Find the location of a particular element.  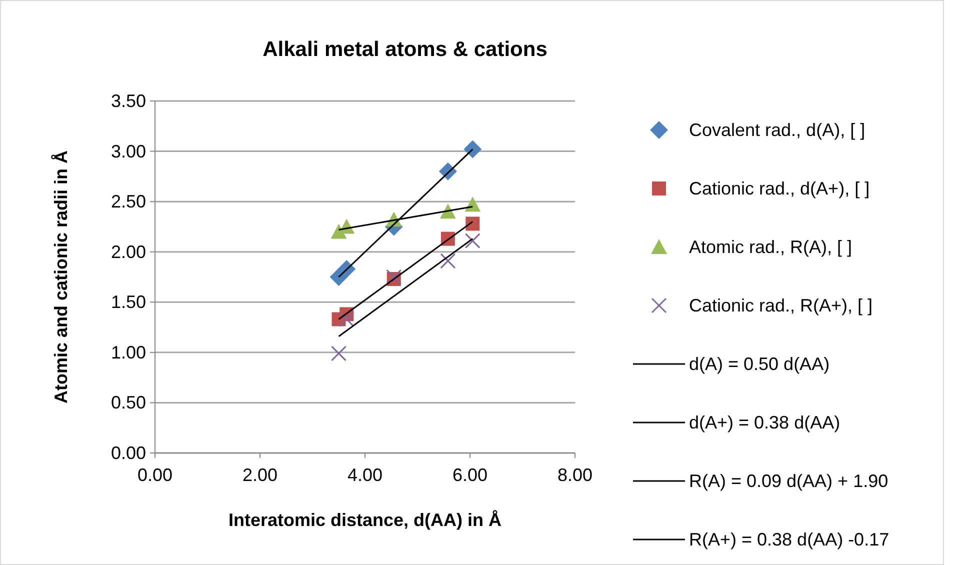

y-tick-label: 2.50 is located at coordinates (128, 202).